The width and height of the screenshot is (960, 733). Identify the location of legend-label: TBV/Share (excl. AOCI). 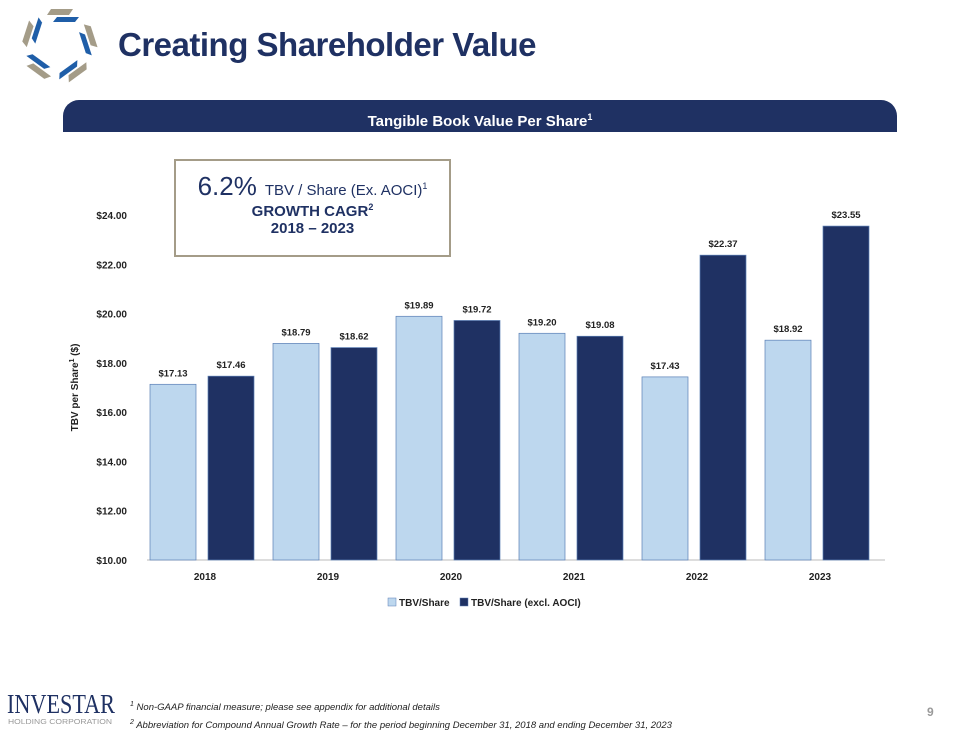
(526, 603).